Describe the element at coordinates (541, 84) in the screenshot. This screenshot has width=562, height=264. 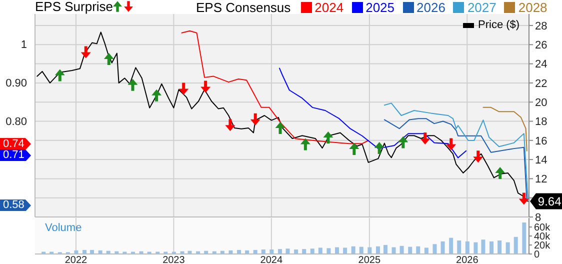
I see `y2-tick-label: 22` at that location.